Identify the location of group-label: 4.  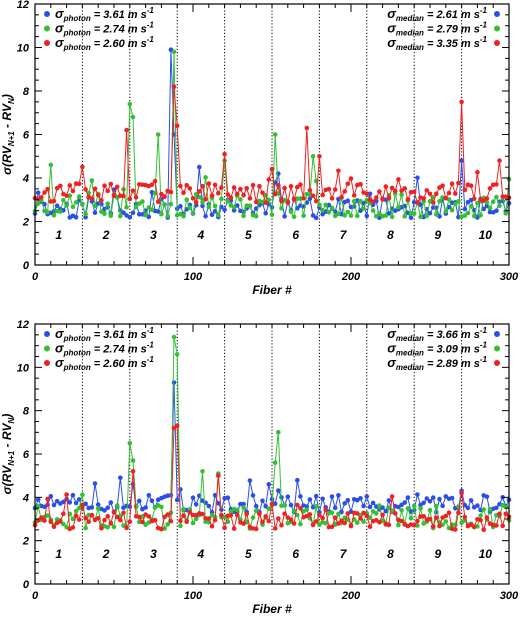
(201, 554).